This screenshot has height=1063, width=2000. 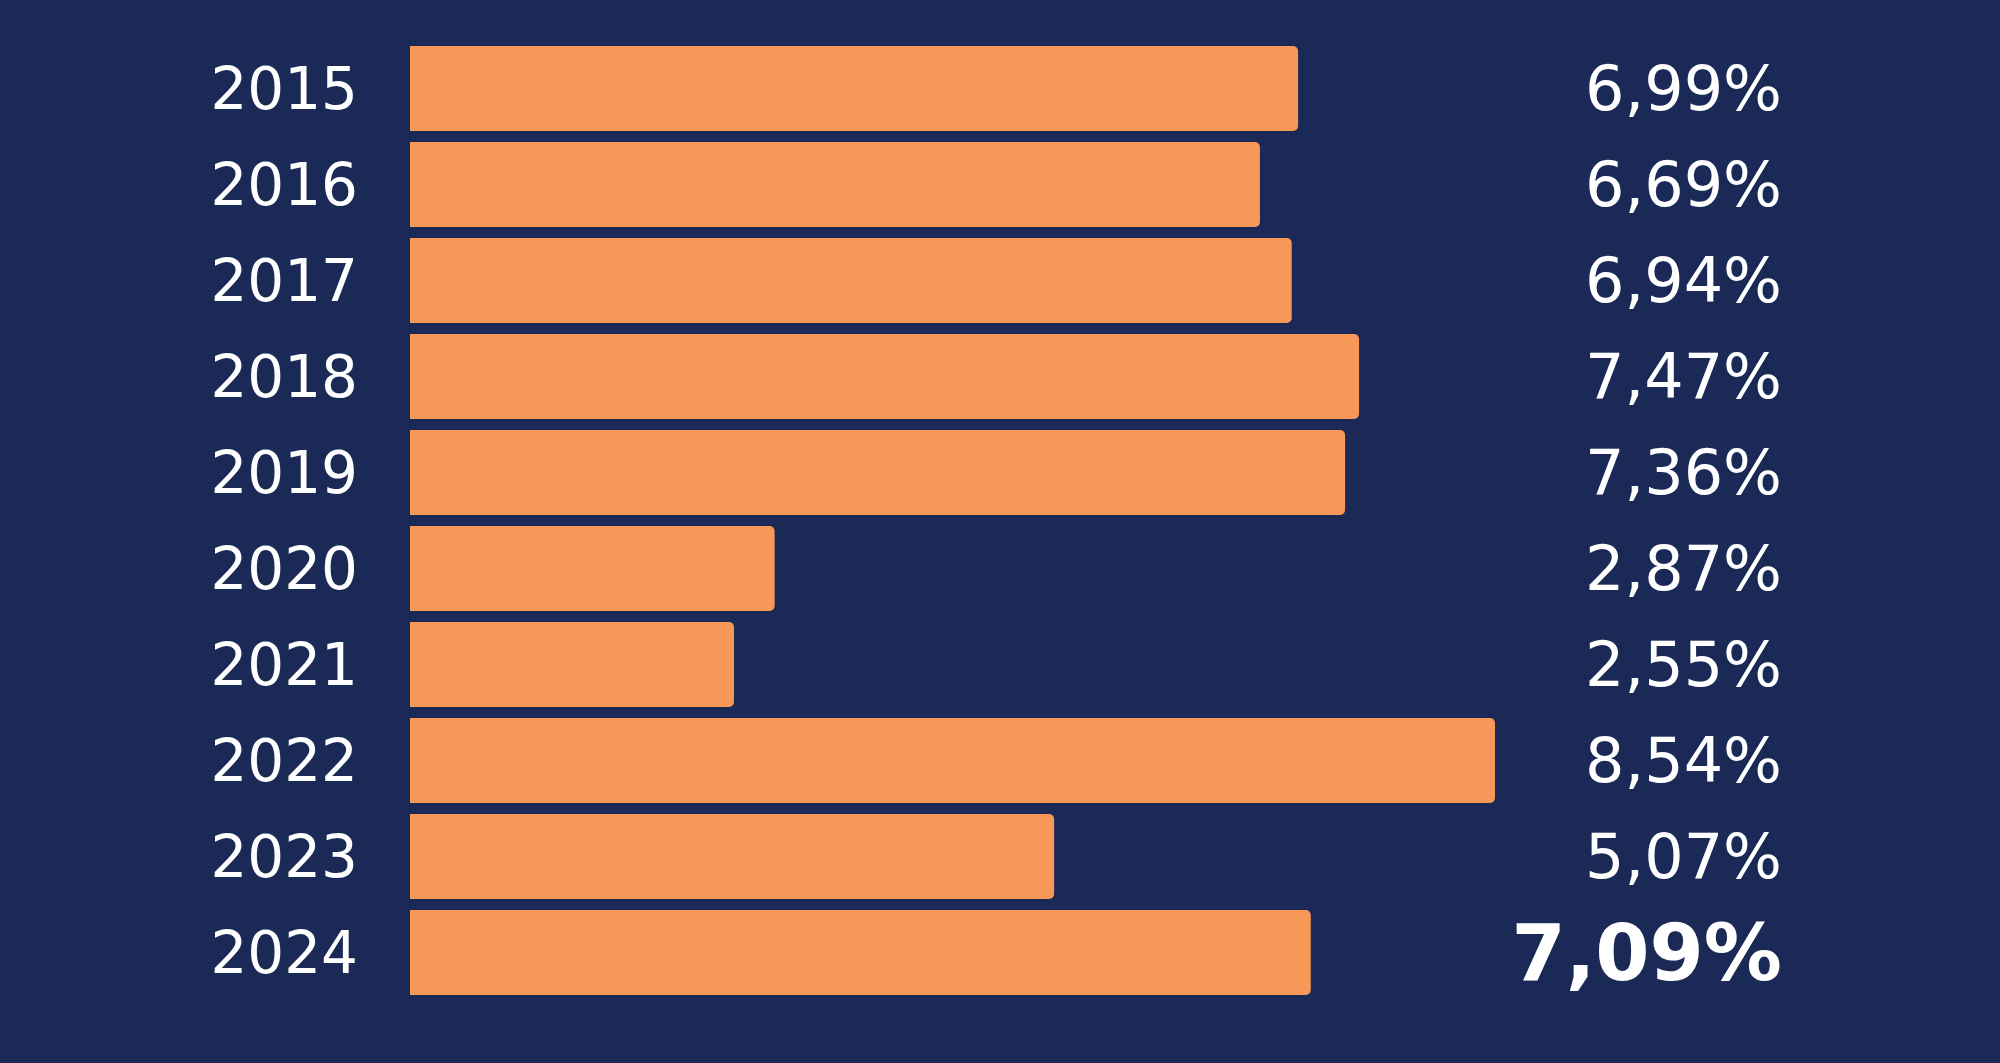 What do you see at coordinates (284, 184) in the screenshot?
I see `y-tick-label: 2016` at bounding box center [284, 184].